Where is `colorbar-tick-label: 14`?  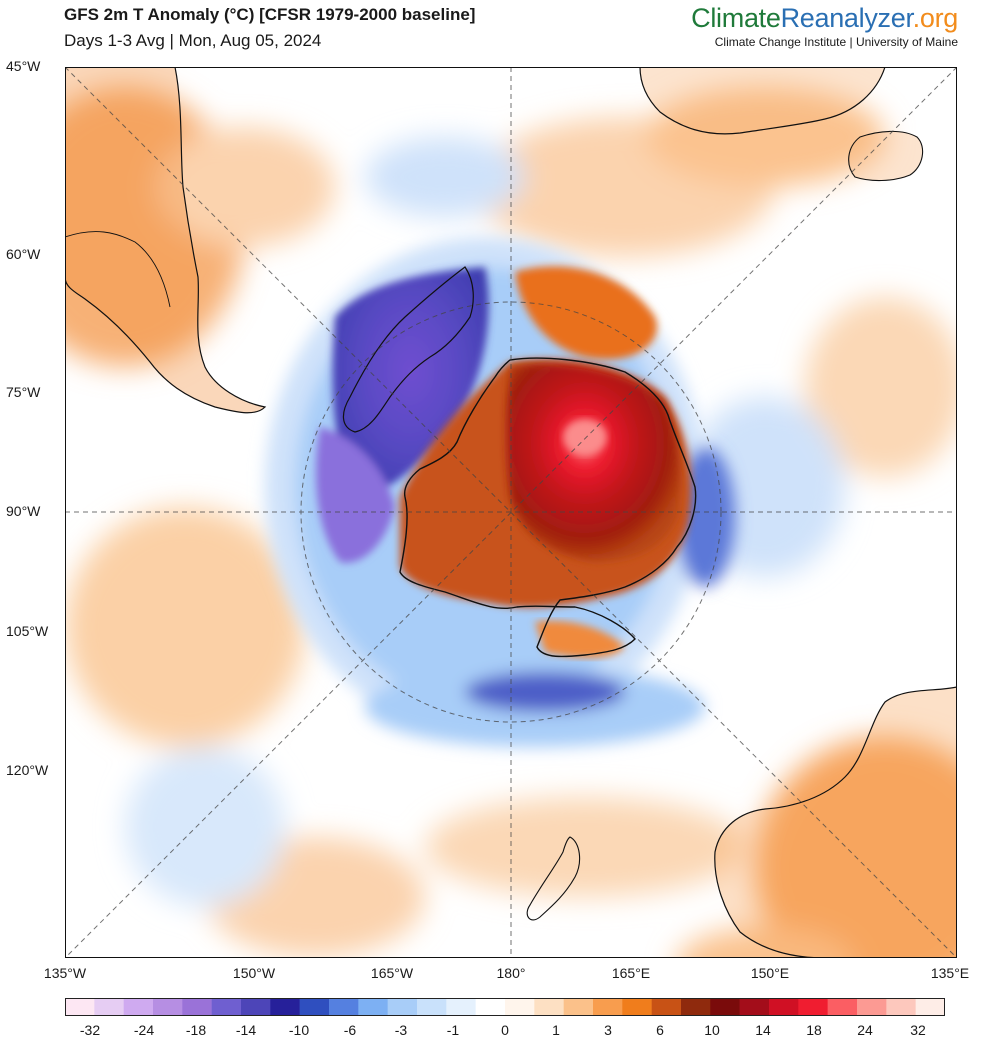 colorbar-tick-label: 14 is located at coordinates (763, 1030).